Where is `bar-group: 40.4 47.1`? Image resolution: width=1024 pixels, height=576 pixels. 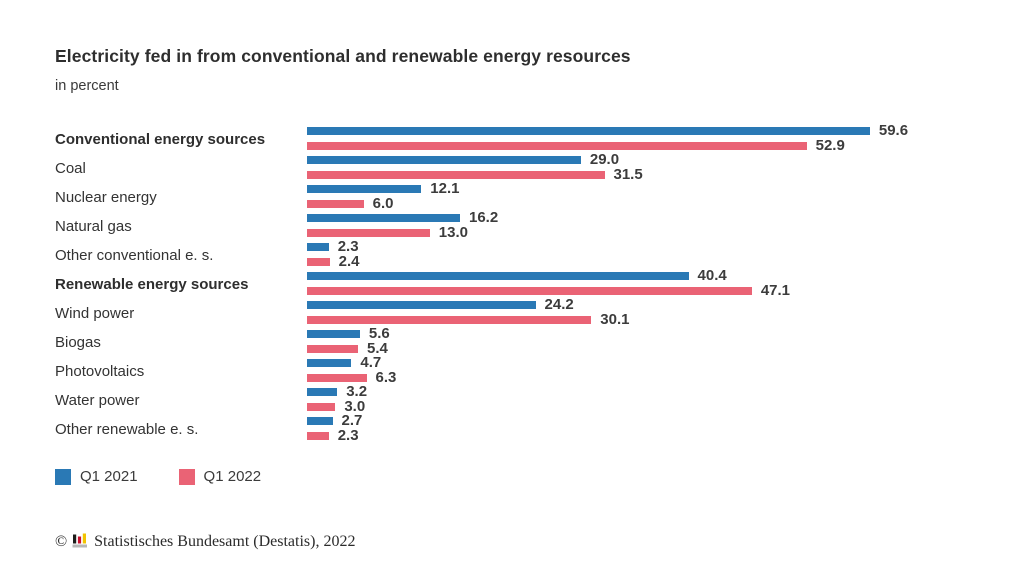 bar-group: 40.4 47.1 is located at coordinates (655, 283).